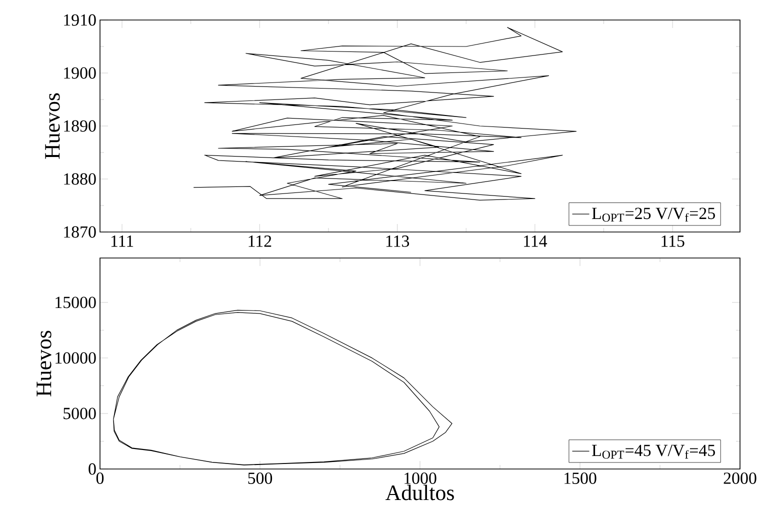 Image resolution: width=772 pixels, height=530 pixels. I want to click on y-tick-label: 0, so click(92, 469).